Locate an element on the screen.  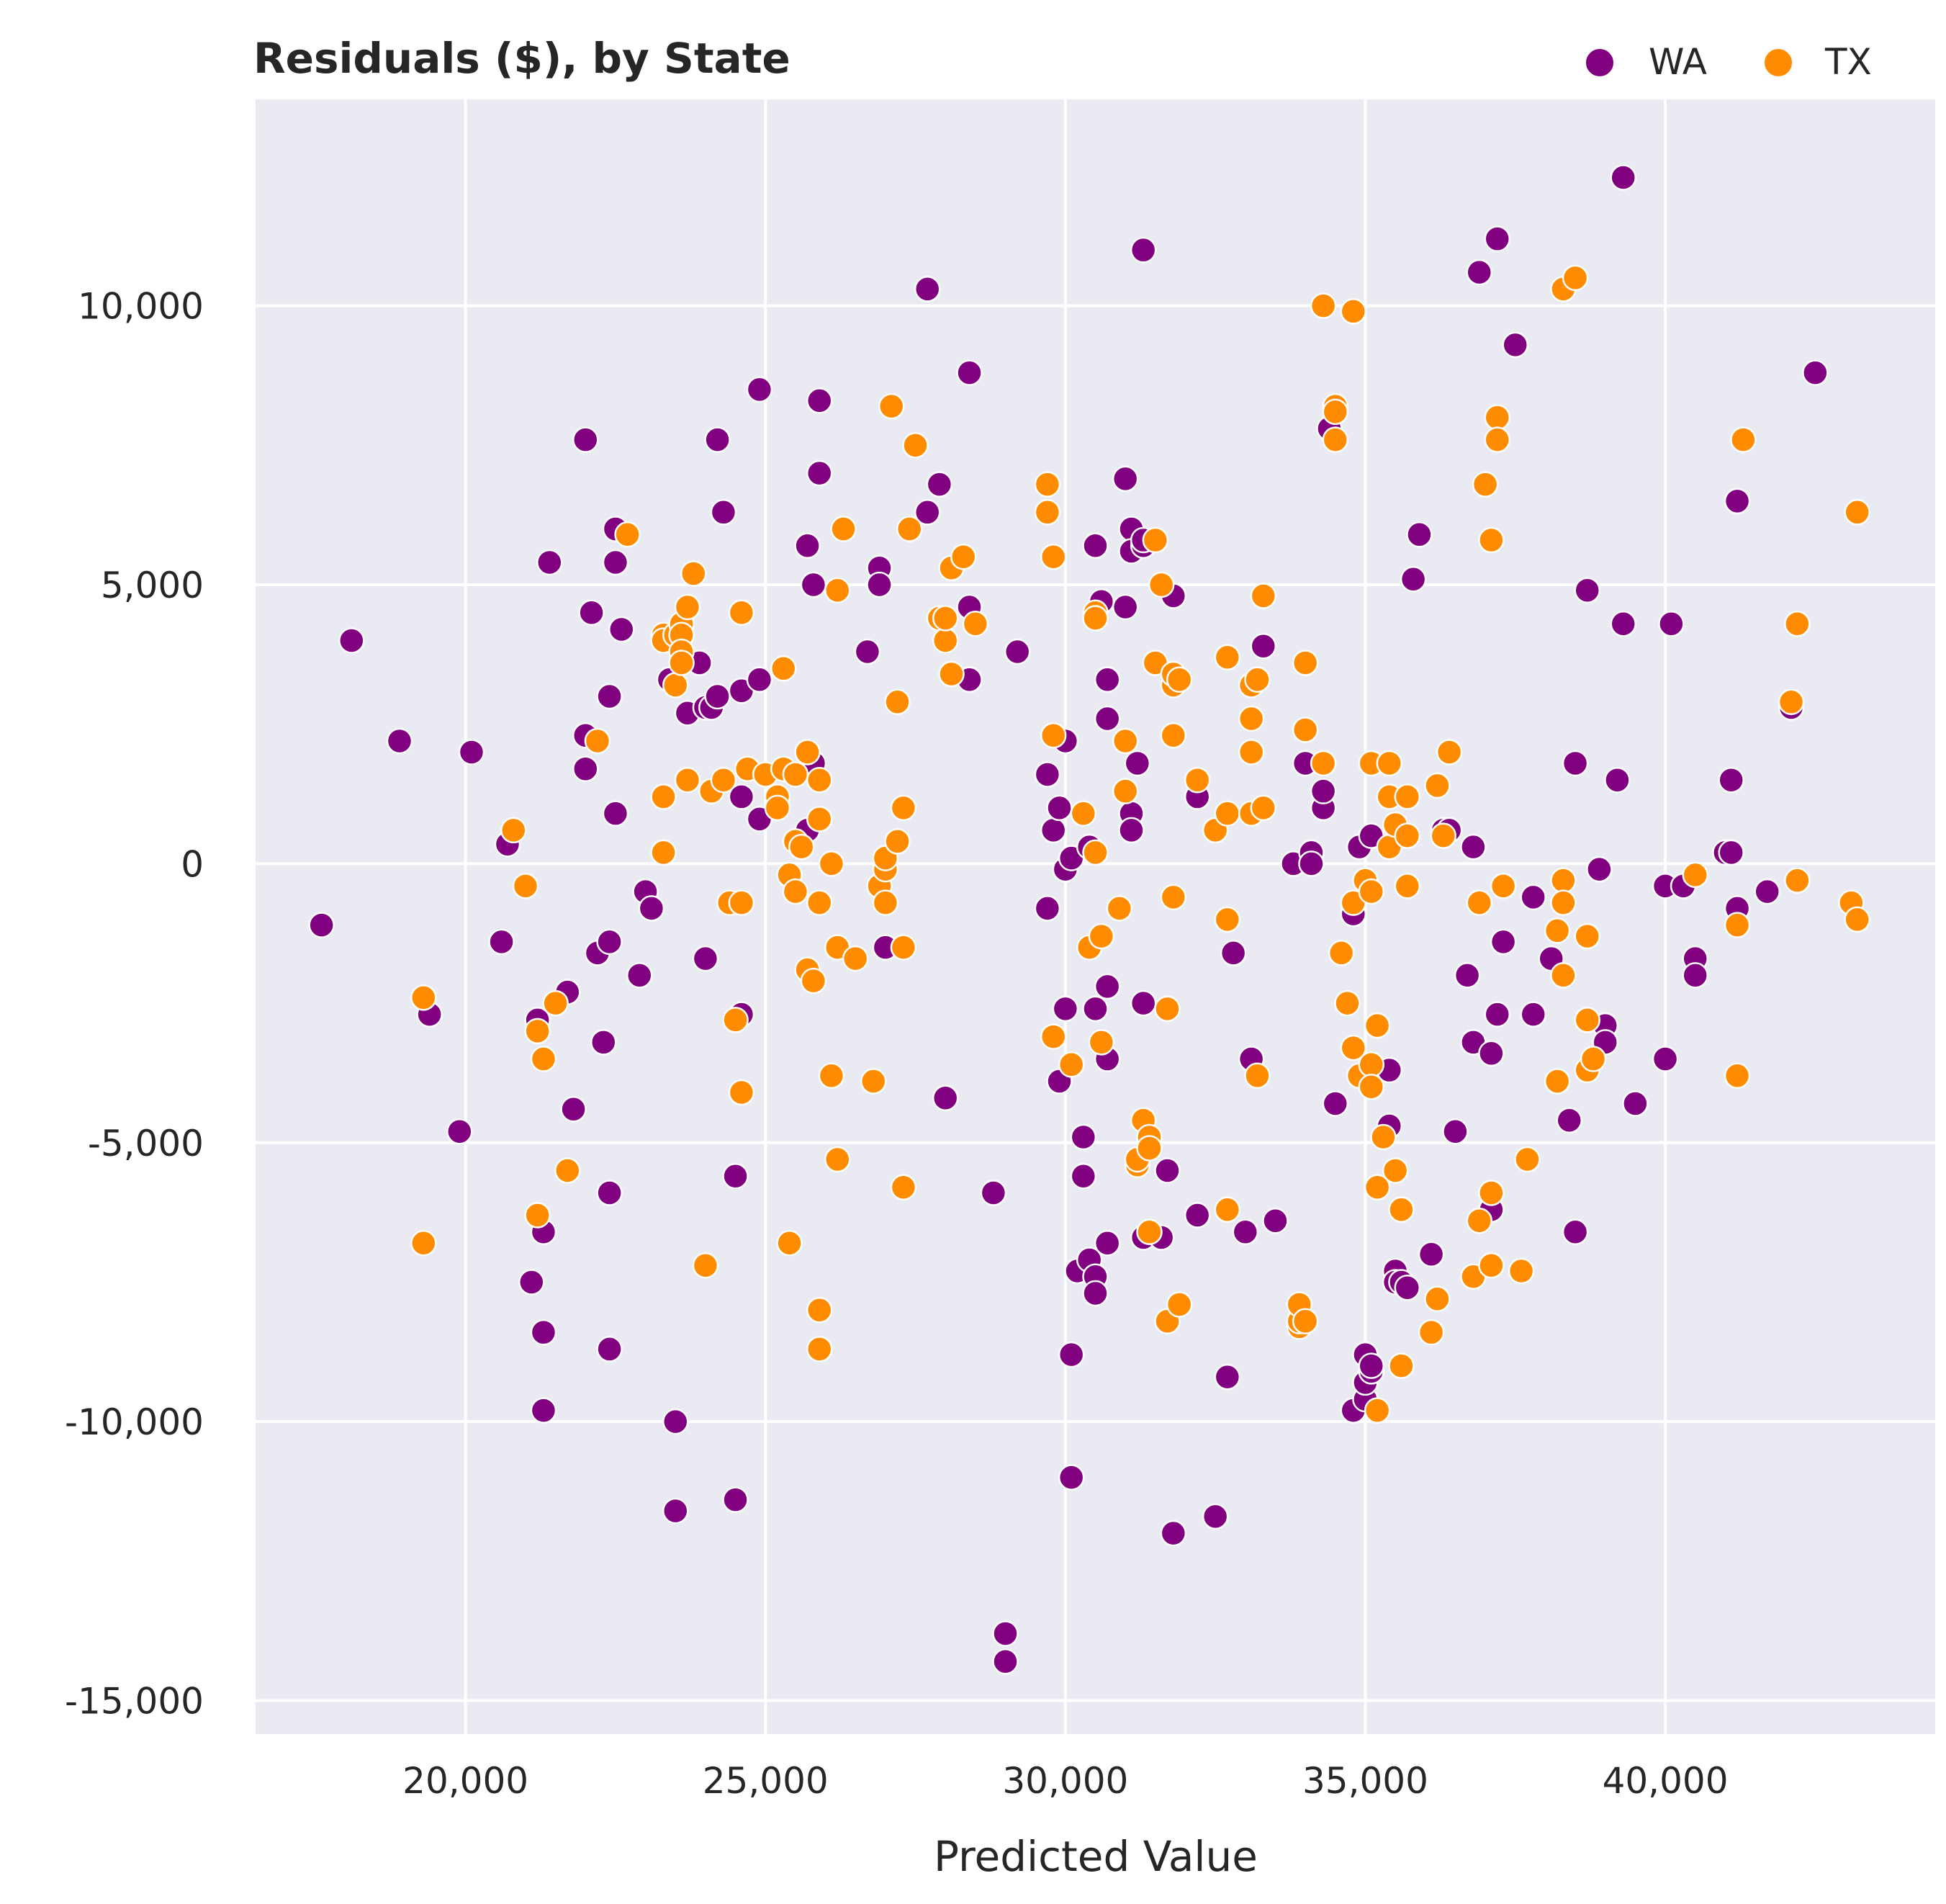
chart-title: Residuals ($), by State is located at coordinates (522, 59).